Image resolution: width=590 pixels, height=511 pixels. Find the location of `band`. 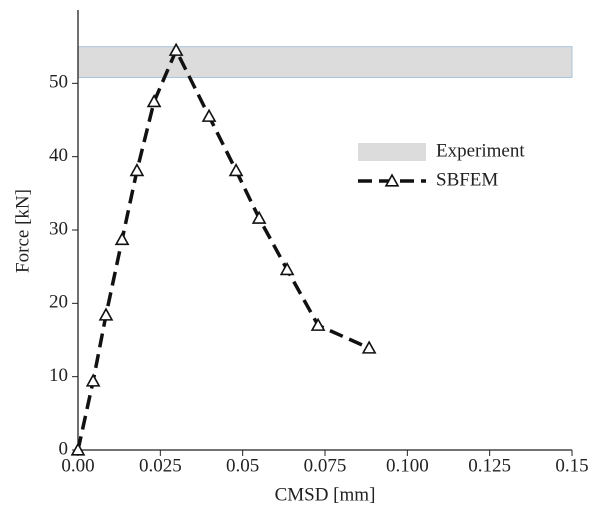

band is located at coordinates (325, 62).